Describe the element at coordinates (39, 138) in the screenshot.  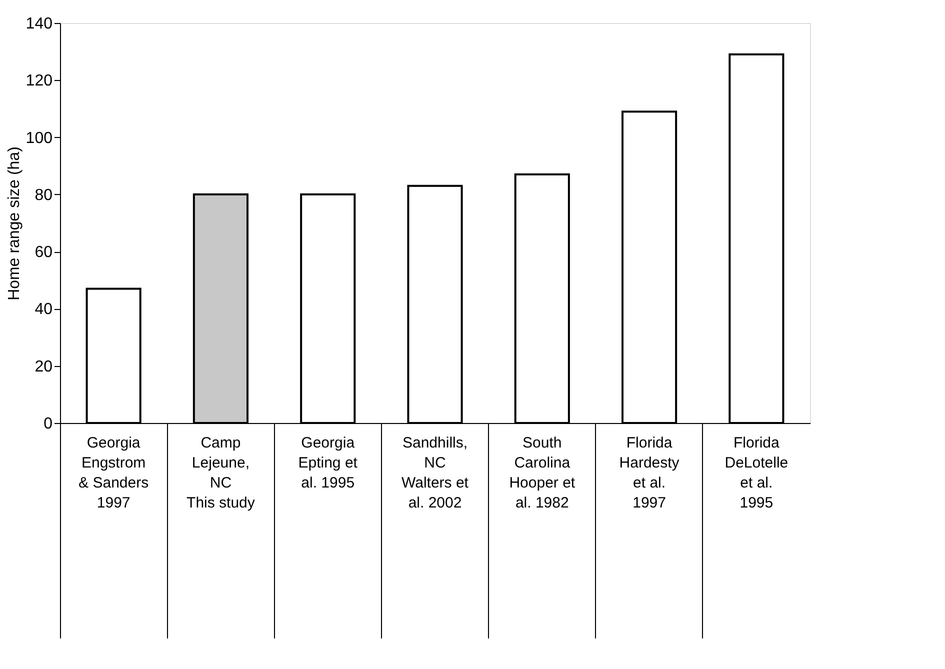
I see `y-tick-label: 100` at that location.